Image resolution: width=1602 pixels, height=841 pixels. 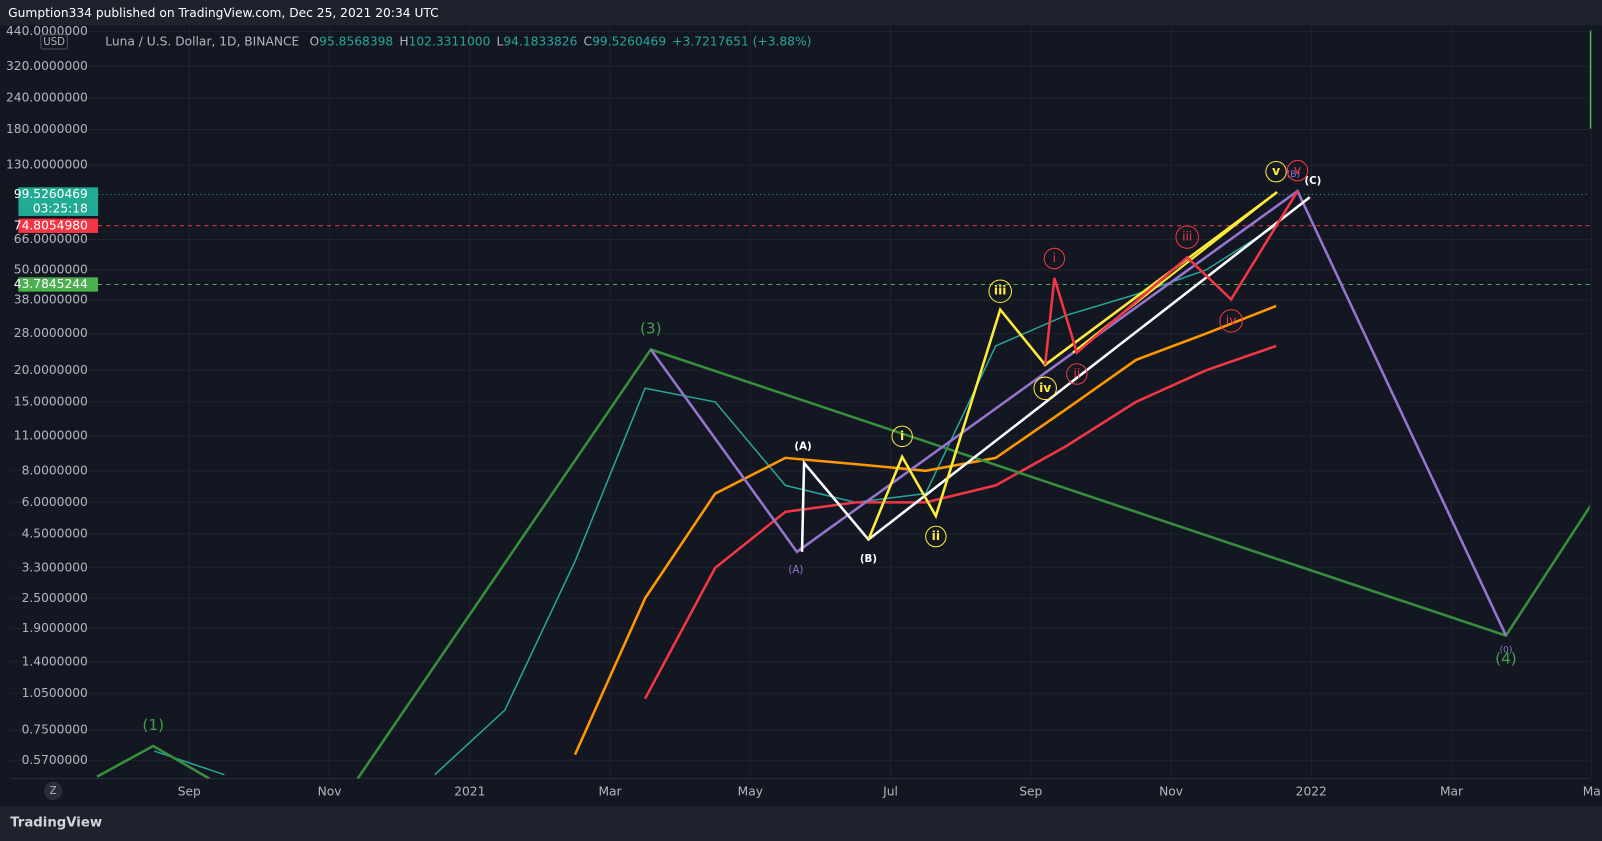 I want to click on y-tick-label: 4.5000000, so click(x=55, y=533).